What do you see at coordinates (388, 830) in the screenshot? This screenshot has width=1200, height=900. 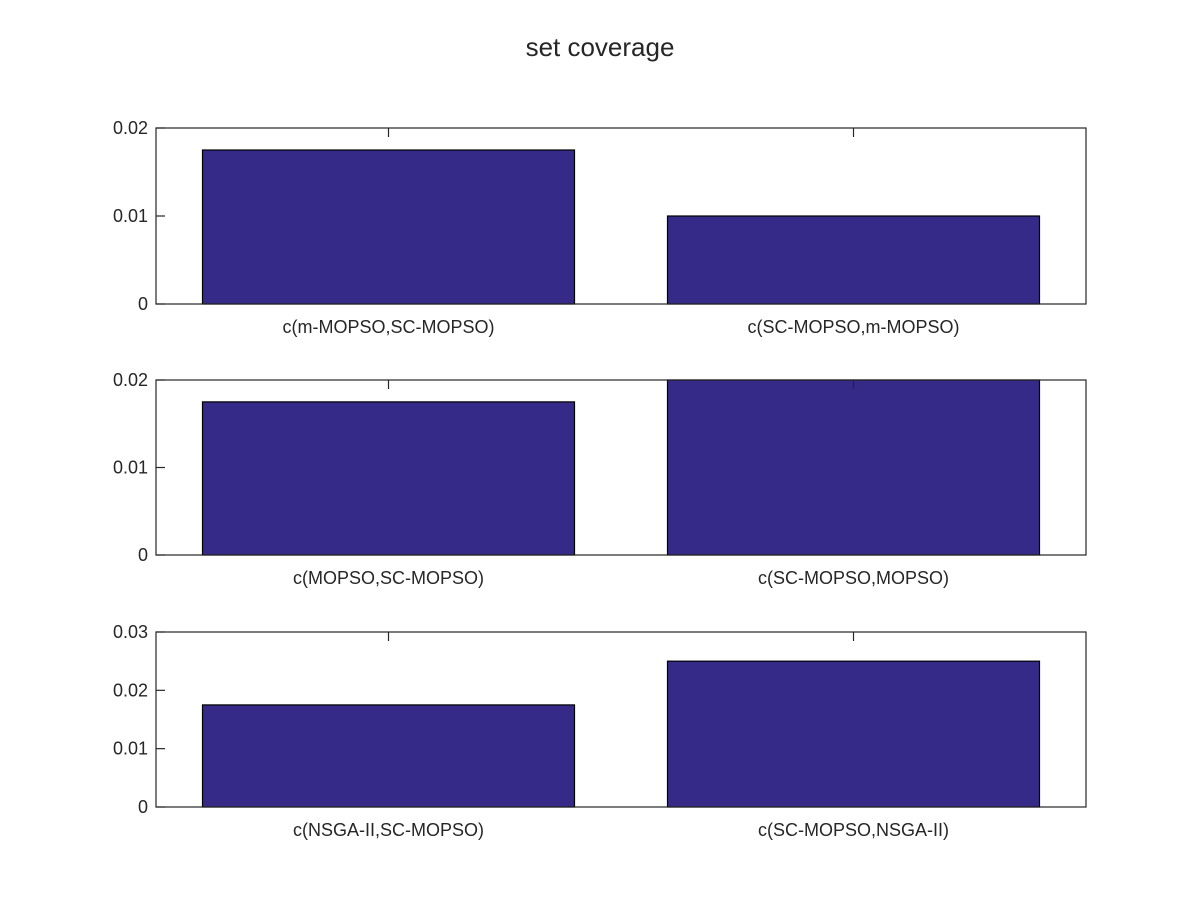 I see `x-tick-label: c(NSGA-II,SC-MOPSO)` at bounding box center [388, 830].